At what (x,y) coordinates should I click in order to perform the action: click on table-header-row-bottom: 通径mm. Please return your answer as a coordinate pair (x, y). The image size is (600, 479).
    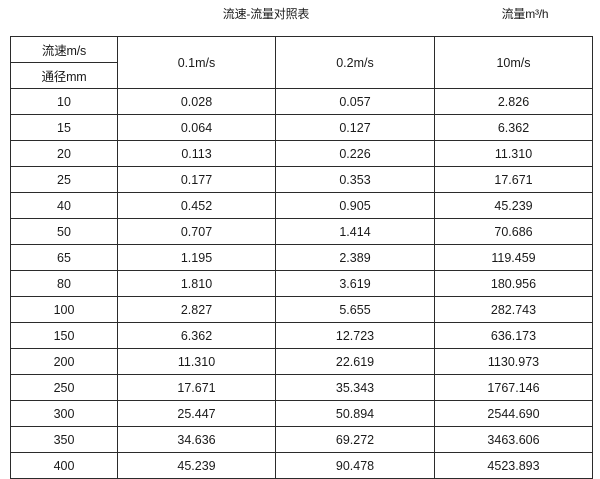
    Looking at the image, I should click on (301, 75).